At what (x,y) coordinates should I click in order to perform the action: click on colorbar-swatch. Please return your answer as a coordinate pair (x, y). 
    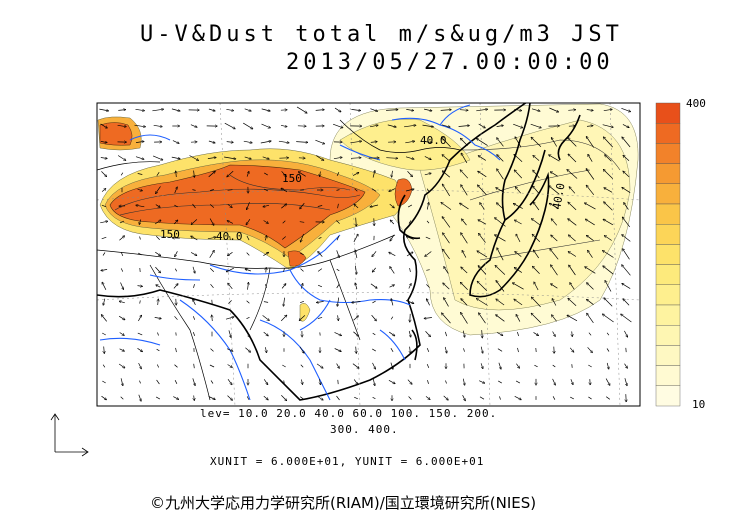
    Looking at the image, I should click on (668, 355).